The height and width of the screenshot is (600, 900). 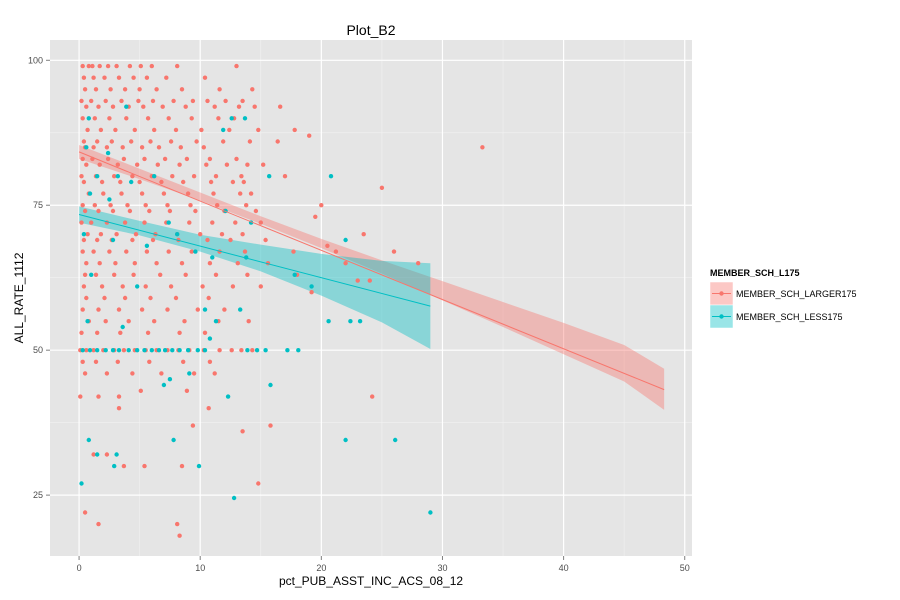 What do you see at coordinates (383, 564) in the screenshot?
I see `x-axis-ticks: 0 10 20 30 40 50` at bounding box center [383, 564].